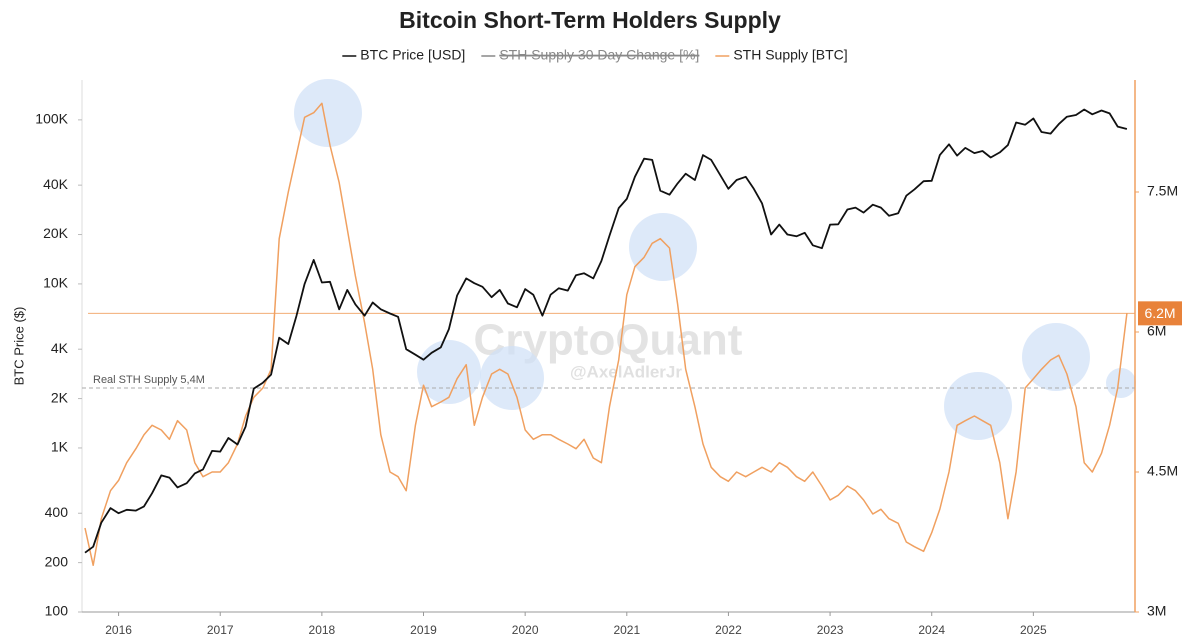  Describe the element at coordinates (57, 611) in the screenshot. I see `y-tick-label: 100` at that location.